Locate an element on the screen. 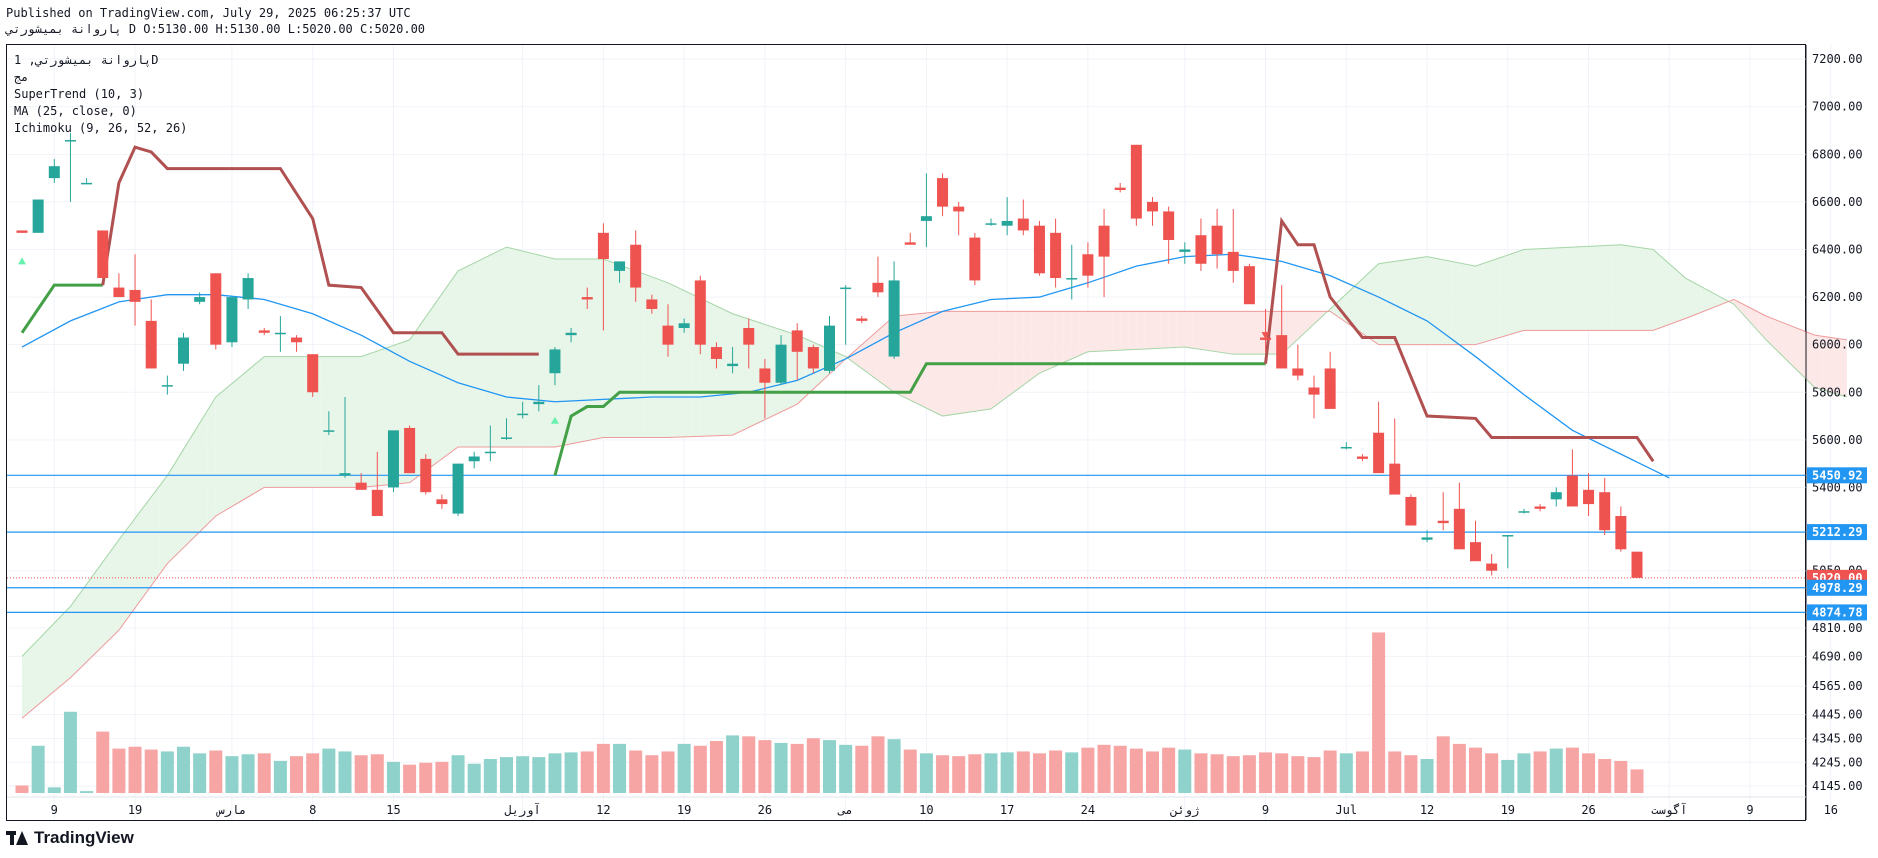 This screenshot has height=858, width=1878. time-tick: آوریل is located at coordinates (523, 810).